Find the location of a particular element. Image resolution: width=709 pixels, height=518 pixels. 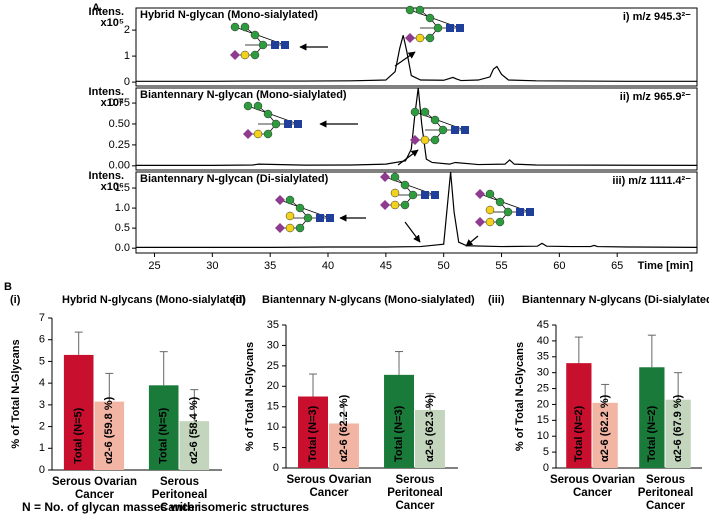

bar-label: α2-6 (67.9 %) is located at coordinates (678, 428).